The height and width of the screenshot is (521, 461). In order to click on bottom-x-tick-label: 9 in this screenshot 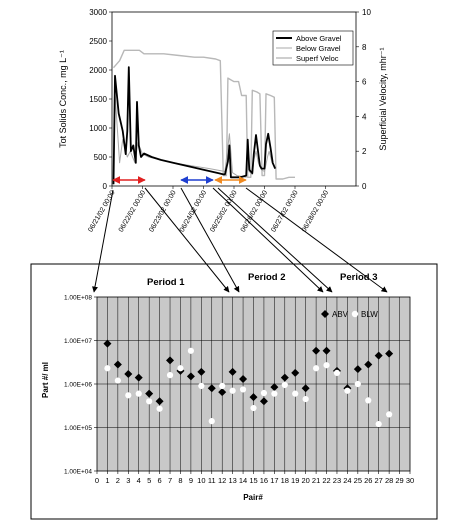, I will do `click(191, 480)`.